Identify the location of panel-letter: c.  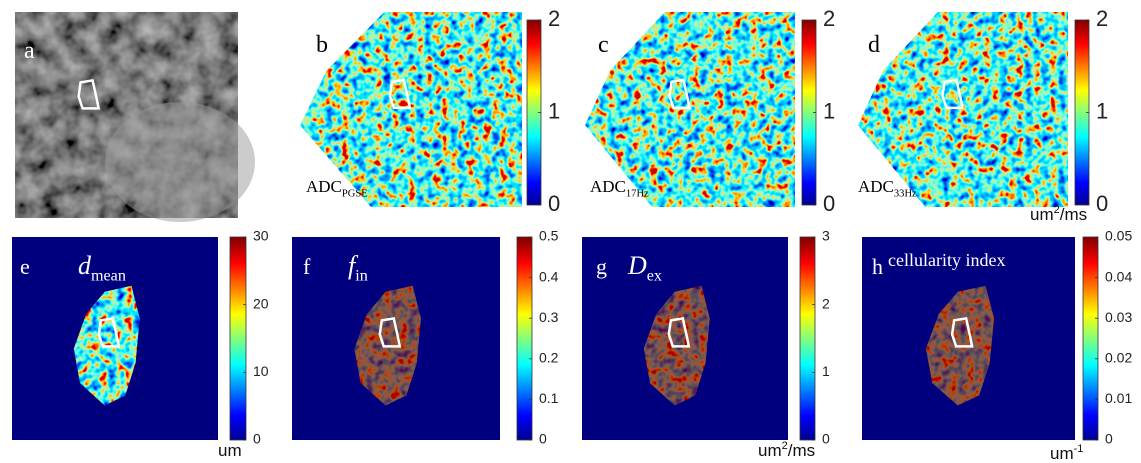
(603, 45).